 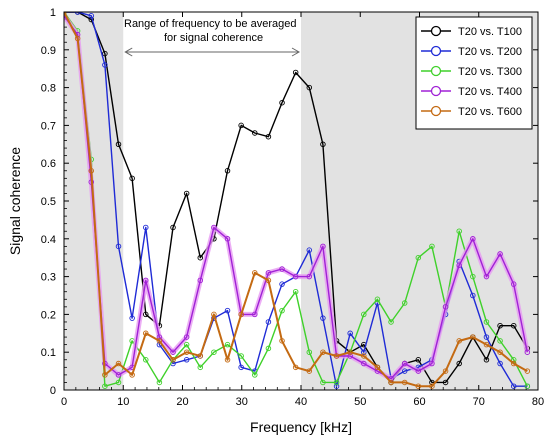 I want to click on legend-item-1: T20 vs. T200, so click(x=471, y=51).